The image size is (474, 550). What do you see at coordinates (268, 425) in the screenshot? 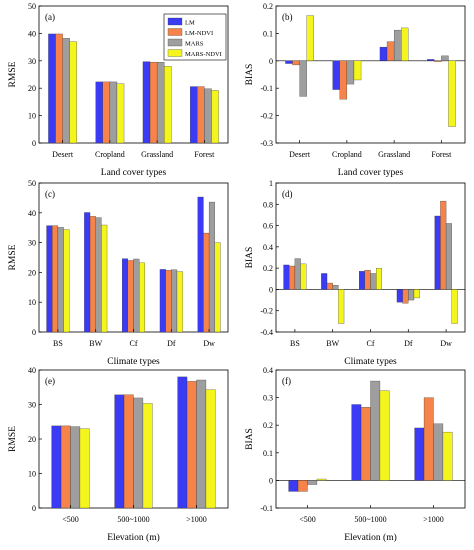
I see `y-tick-label: 0.2` at bounding box center [268, 425].